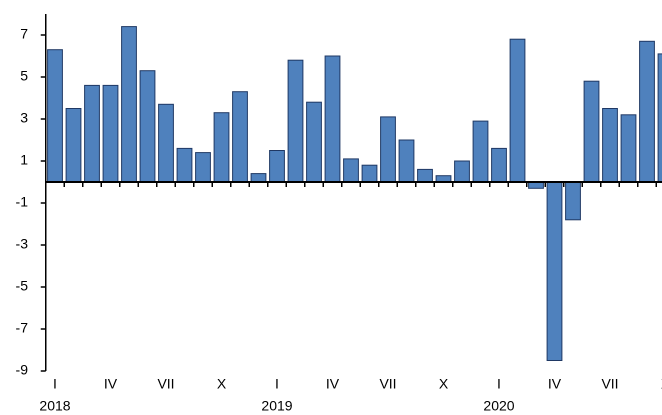  I want to click on y-tick-label: 5, so click(24, 76).